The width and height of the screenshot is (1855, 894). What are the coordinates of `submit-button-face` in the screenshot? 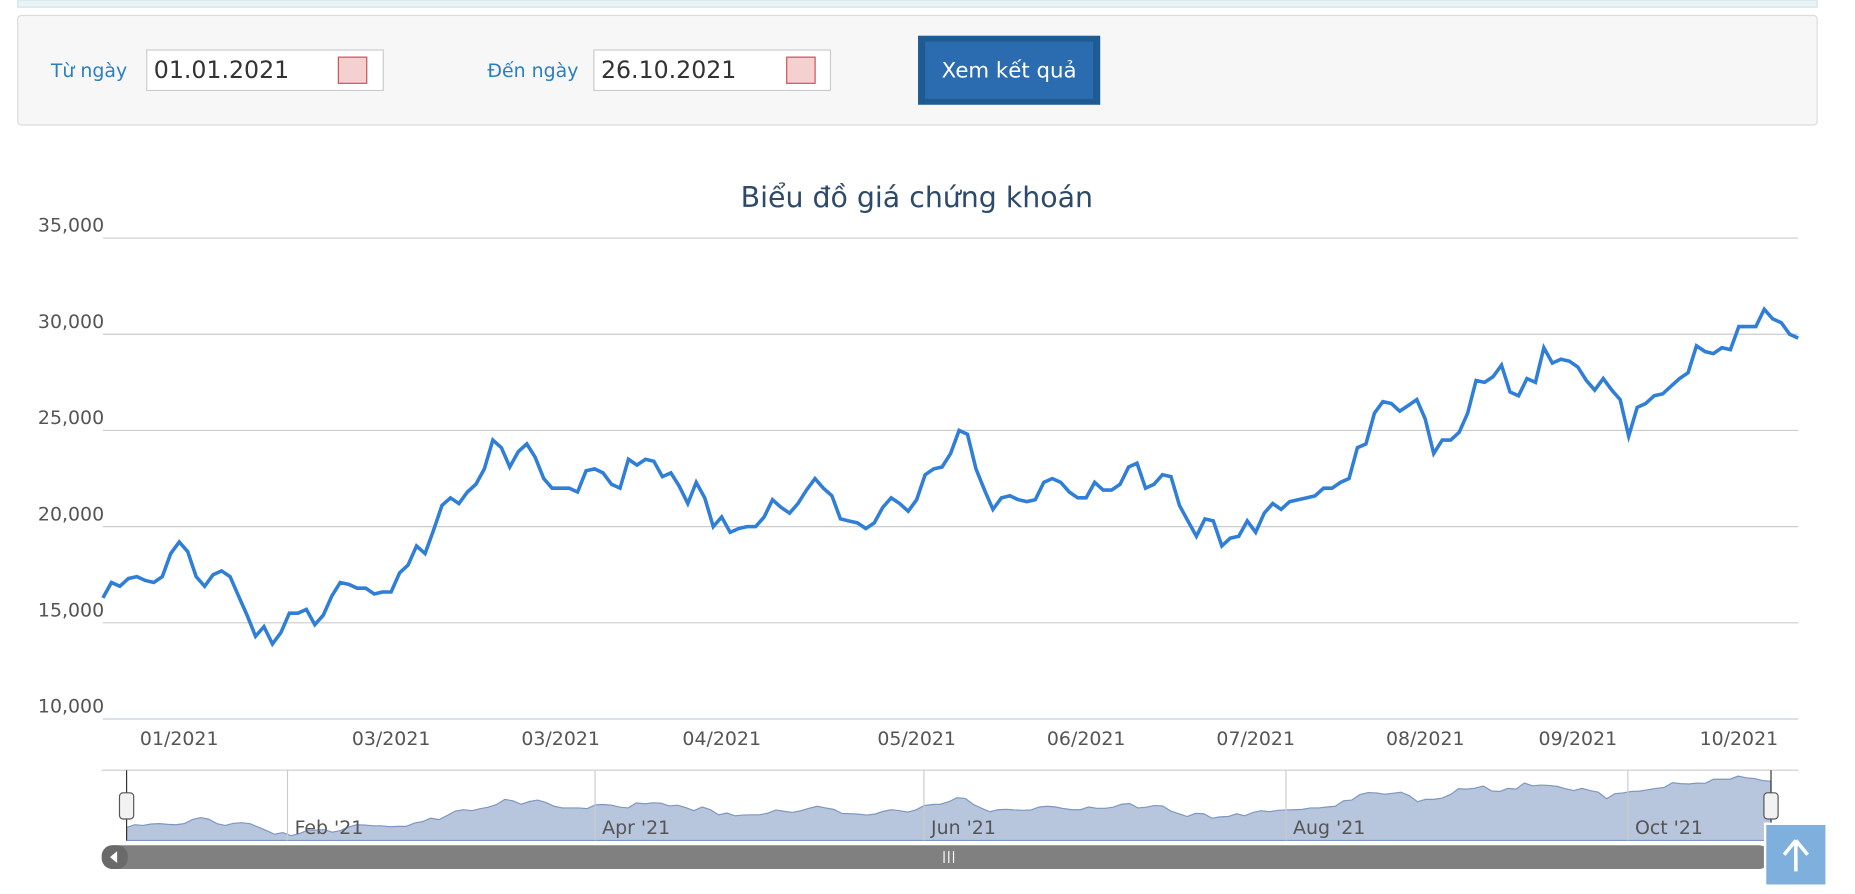 It's located at (1009, 70).